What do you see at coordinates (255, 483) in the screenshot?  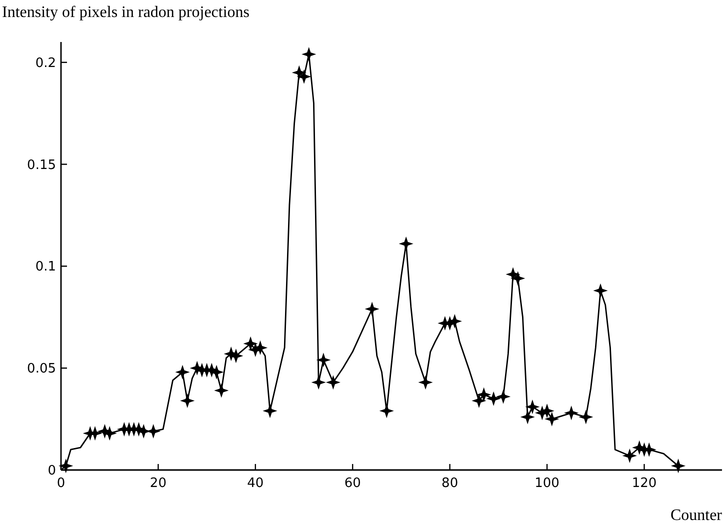 I see `x-tick-label: 40` at bounding box center [255, 483].